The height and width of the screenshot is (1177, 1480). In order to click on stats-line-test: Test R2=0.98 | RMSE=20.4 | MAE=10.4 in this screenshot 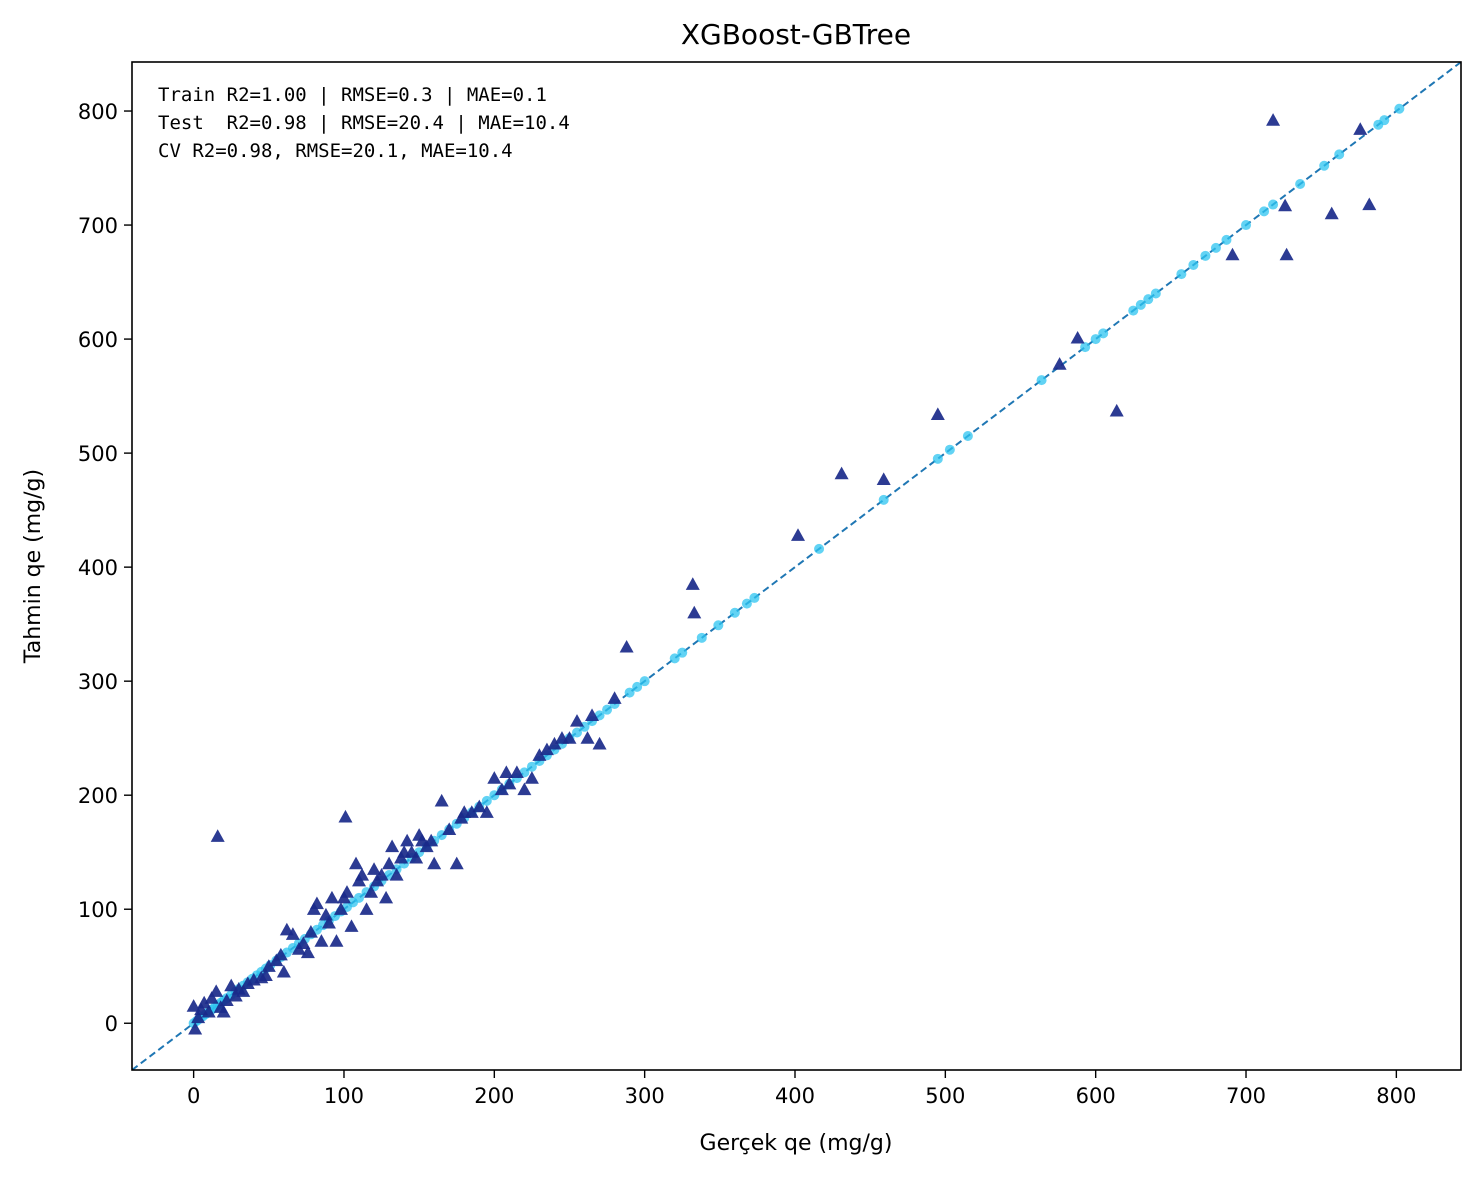, I will do `click(364, 123)`.